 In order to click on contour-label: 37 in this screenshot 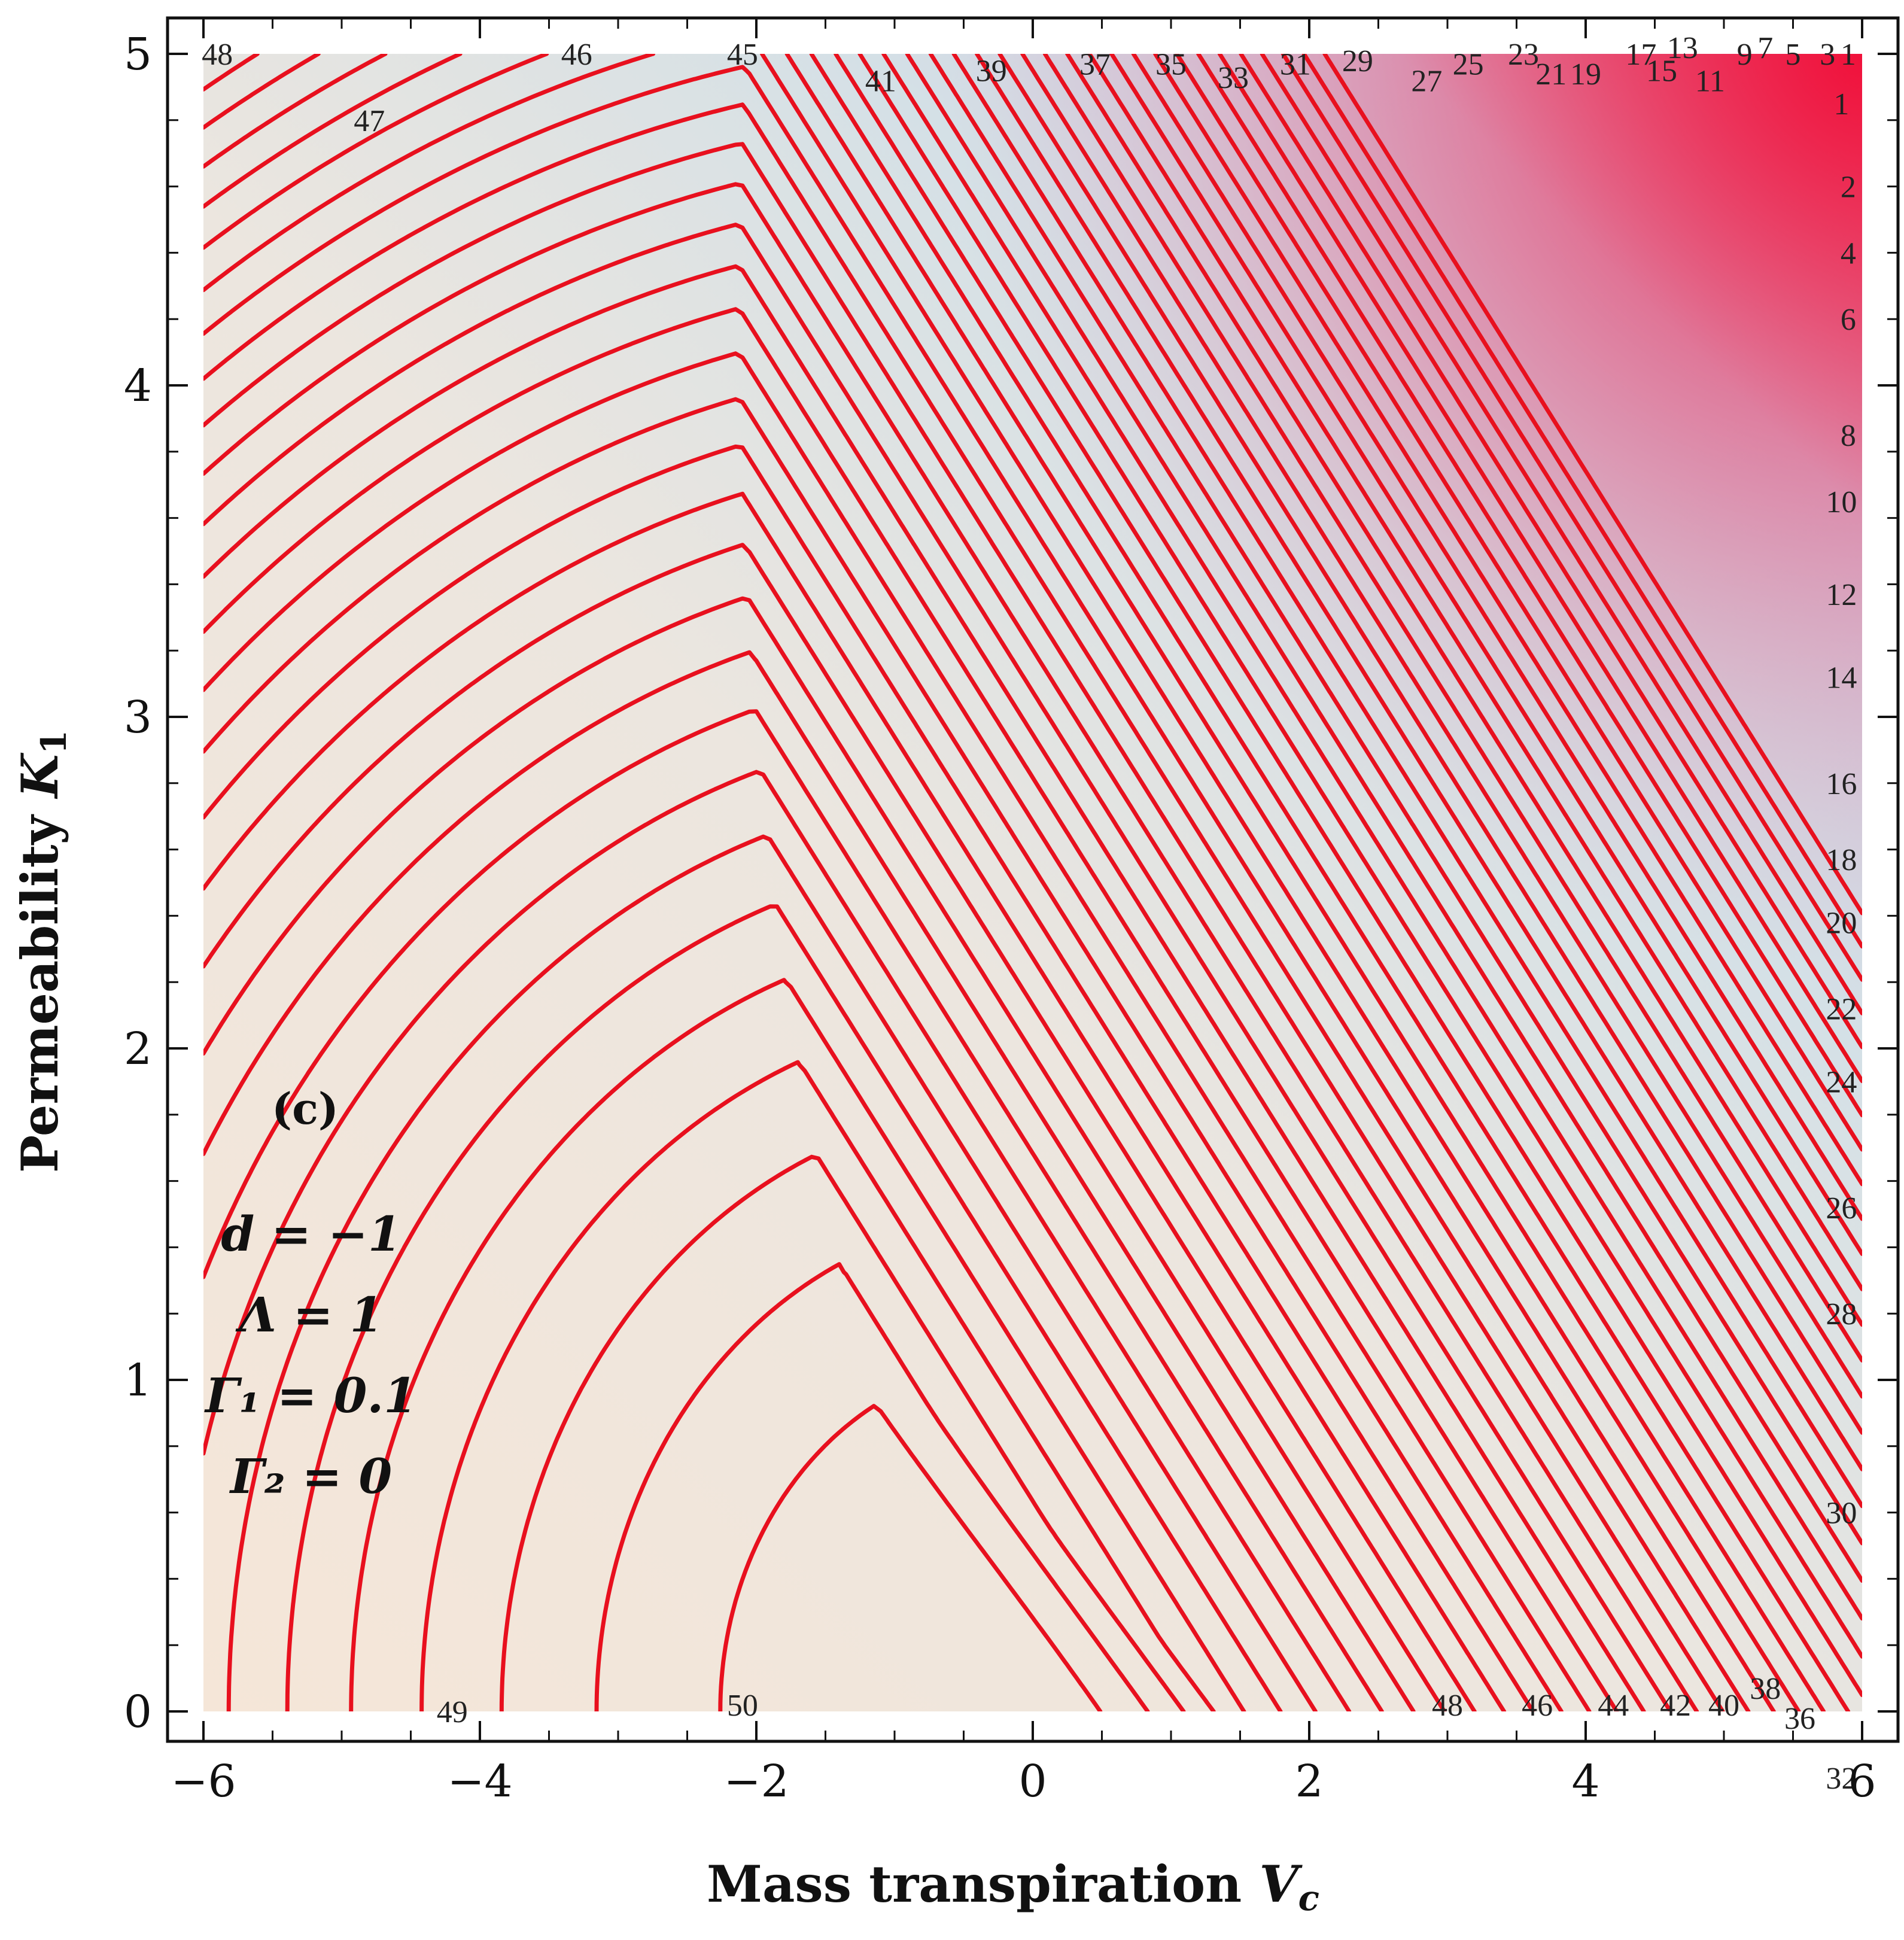, I will do `click(1095, 65)`.